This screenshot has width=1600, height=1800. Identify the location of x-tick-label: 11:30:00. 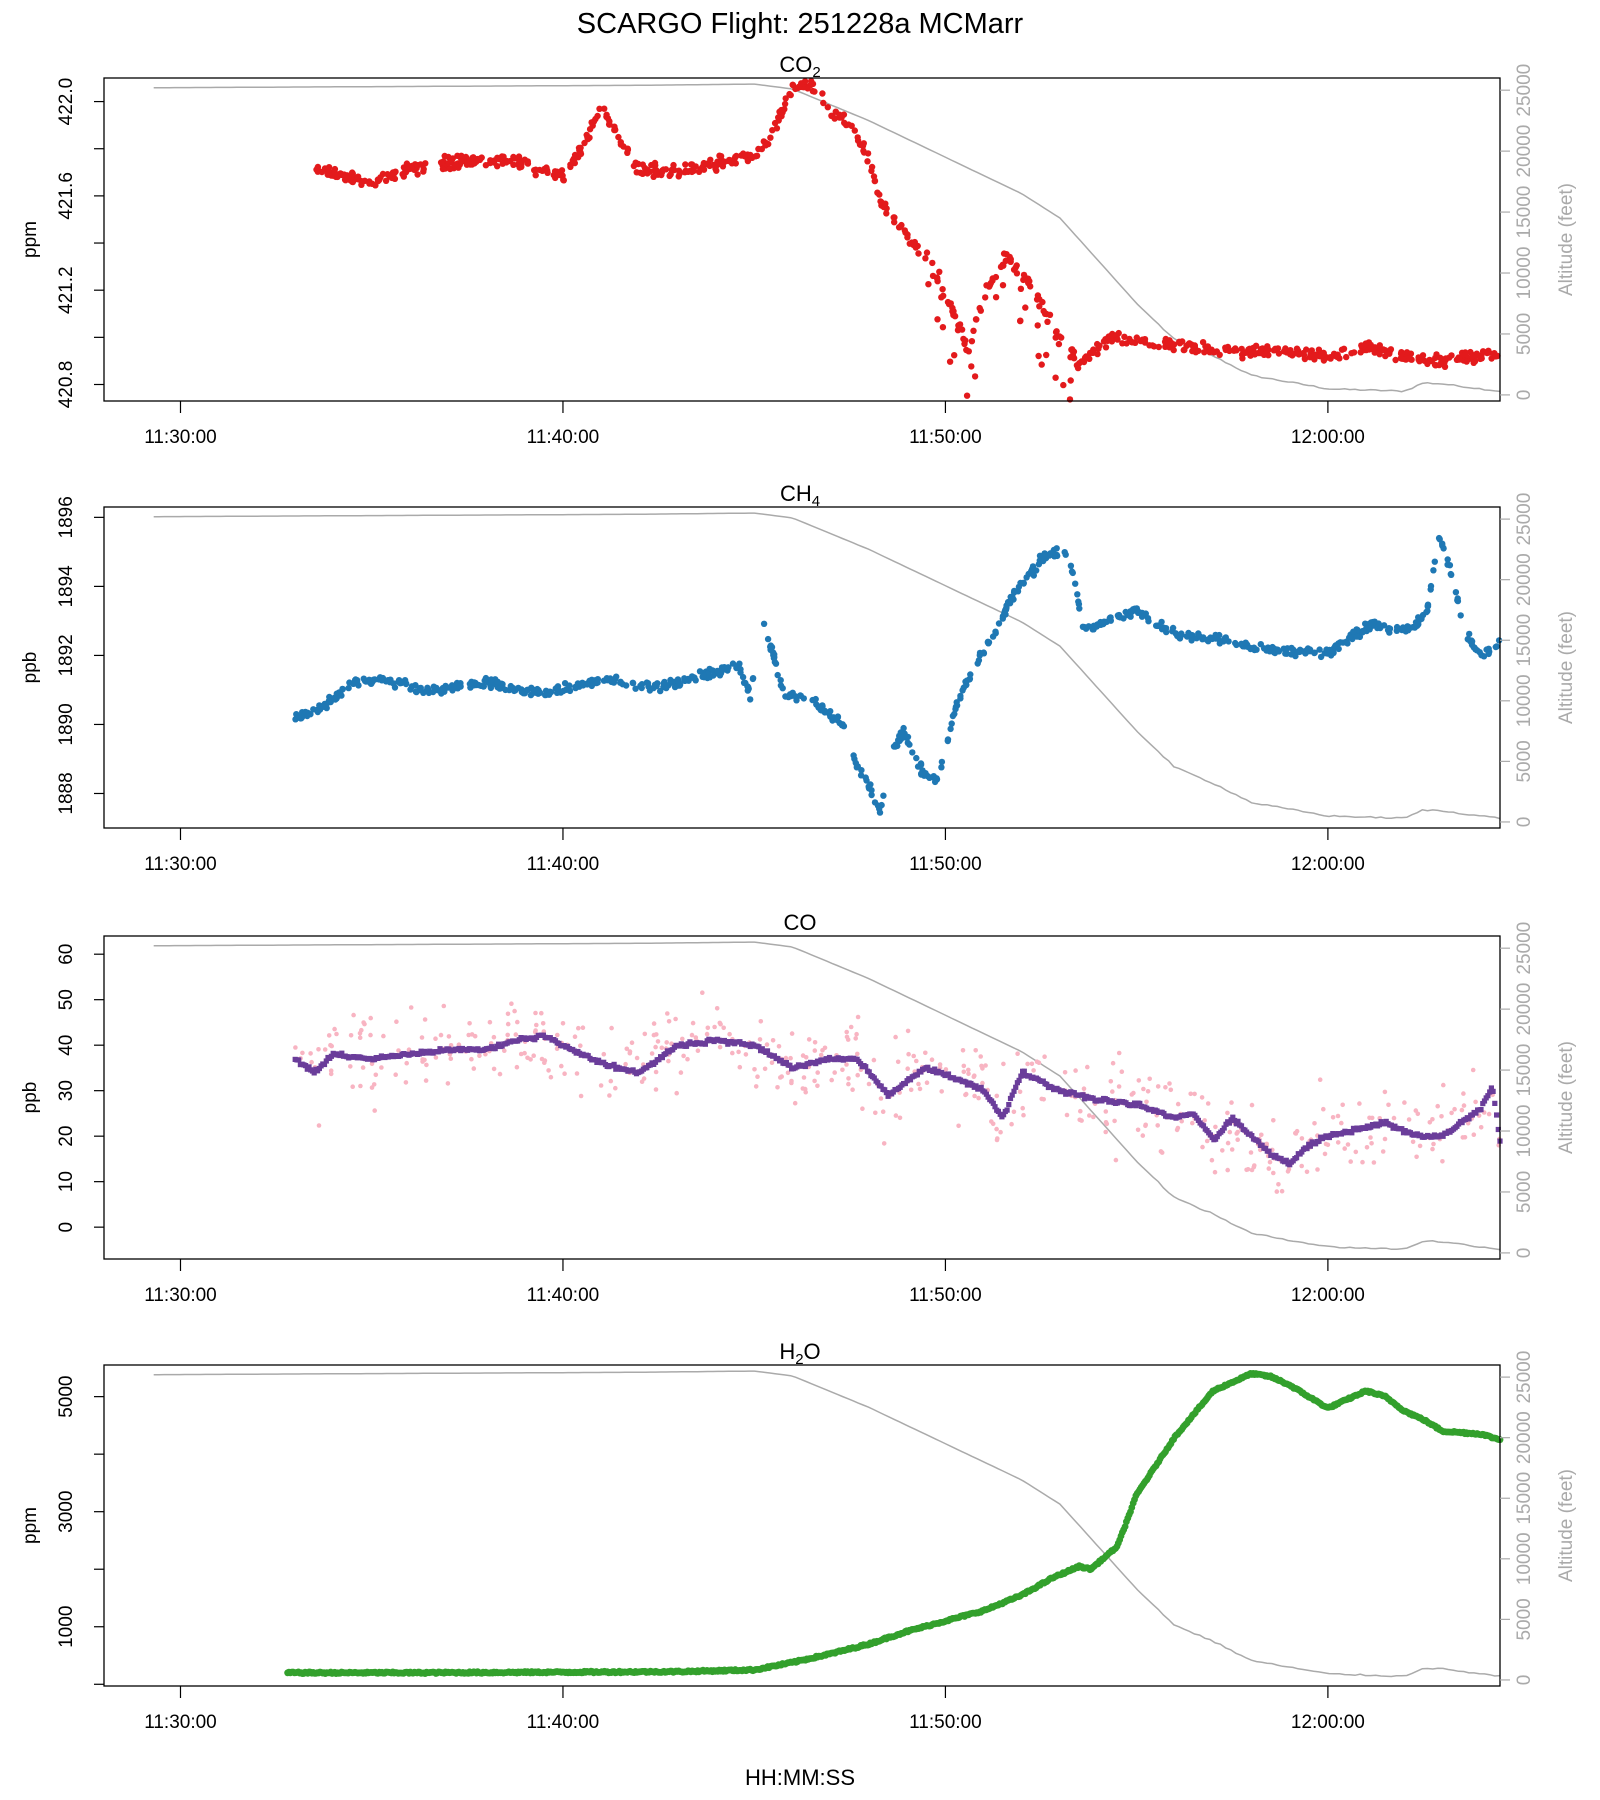
(180, 1722).